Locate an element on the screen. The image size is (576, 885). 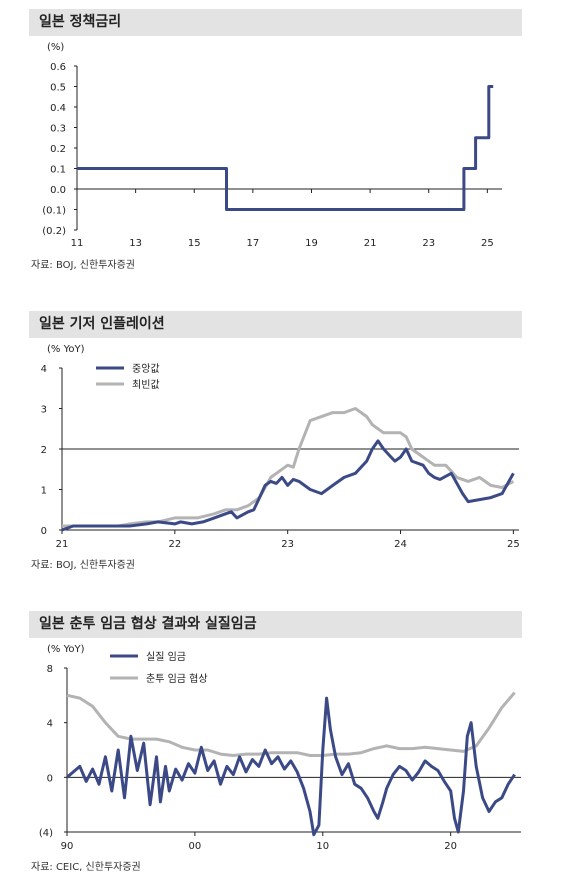
chart1-y-tick-label: (0.2) is located at coordinates (54, 231).